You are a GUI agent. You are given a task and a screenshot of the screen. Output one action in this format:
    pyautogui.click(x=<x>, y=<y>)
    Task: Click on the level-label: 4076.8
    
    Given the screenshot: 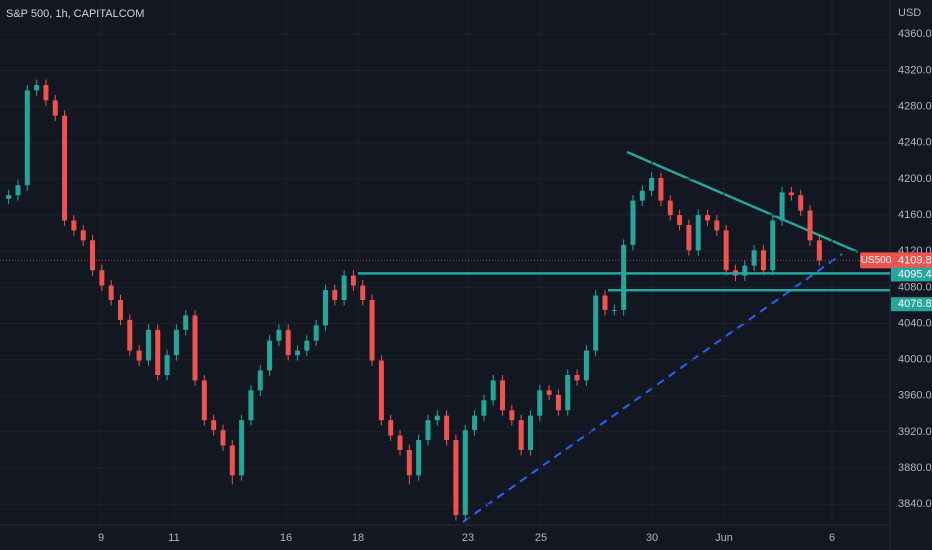 What is the action you would take?
    pyautogui.click(x=915, y=304)
    